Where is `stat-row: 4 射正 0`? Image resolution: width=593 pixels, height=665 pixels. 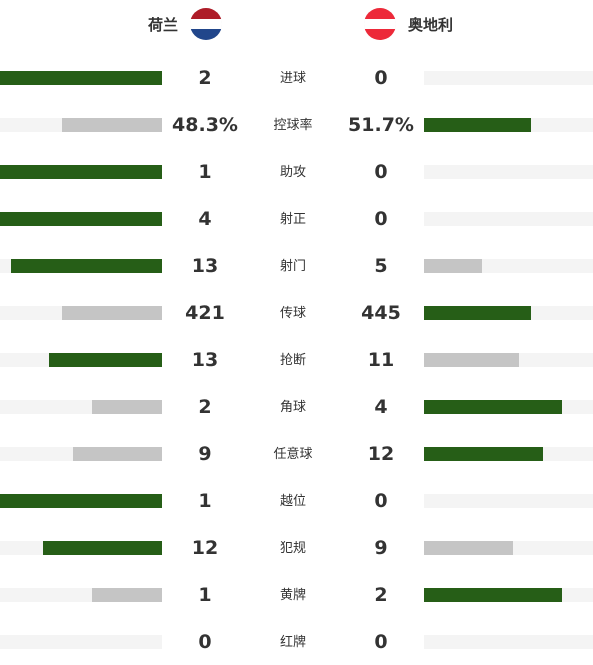
stat-row: 4 射正 0 is located at coordinates (296, 220).